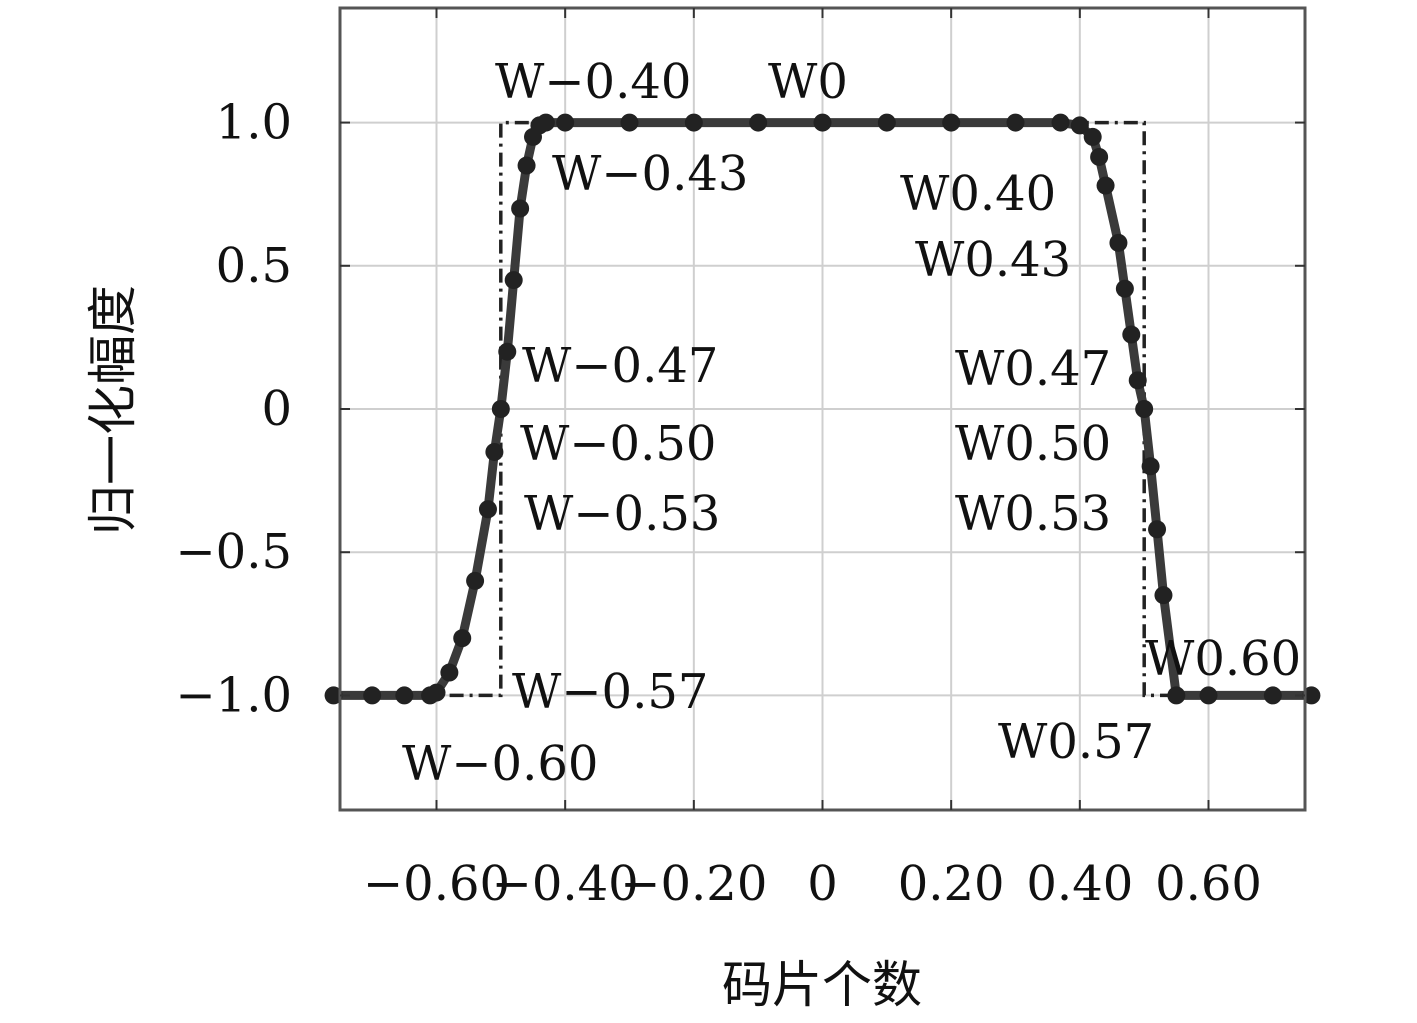 The height and width of the screenshot is (1023, 1417). Describe the element at coordinates (978, 194) in the screenshot. I see `annotation-label: W0.40` at that location.